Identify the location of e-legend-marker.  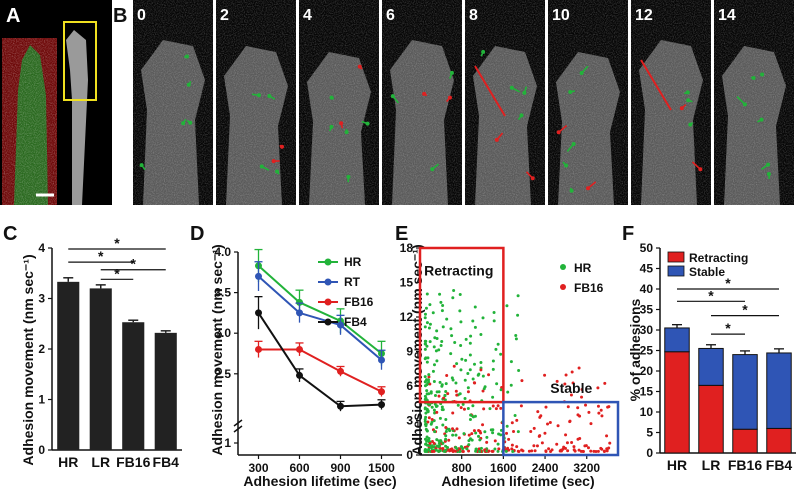
(563, 267).